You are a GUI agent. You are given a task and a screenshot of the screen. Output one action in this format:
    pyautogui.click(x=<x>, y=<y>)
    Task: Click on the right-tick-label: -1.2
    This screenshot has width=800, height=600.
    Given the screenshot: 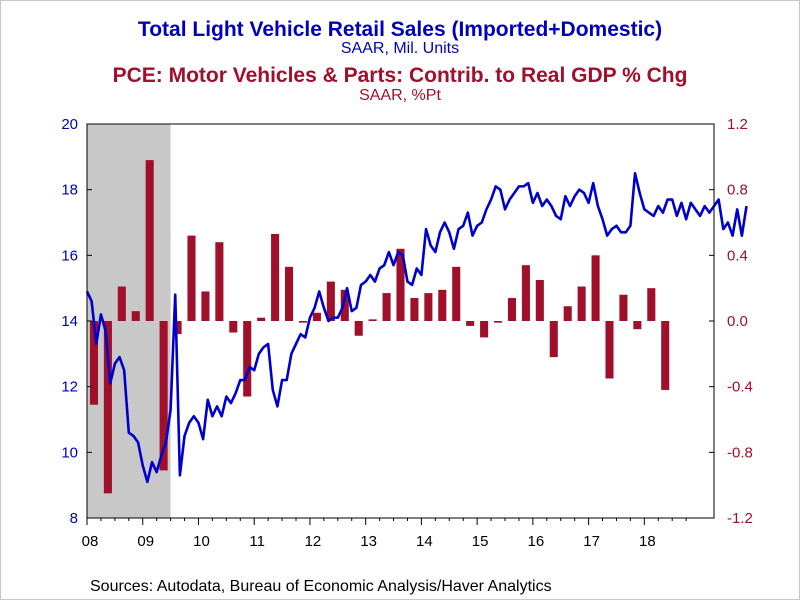 What is the action you would take?
    pyautogui.click(x=740, y=518)
    